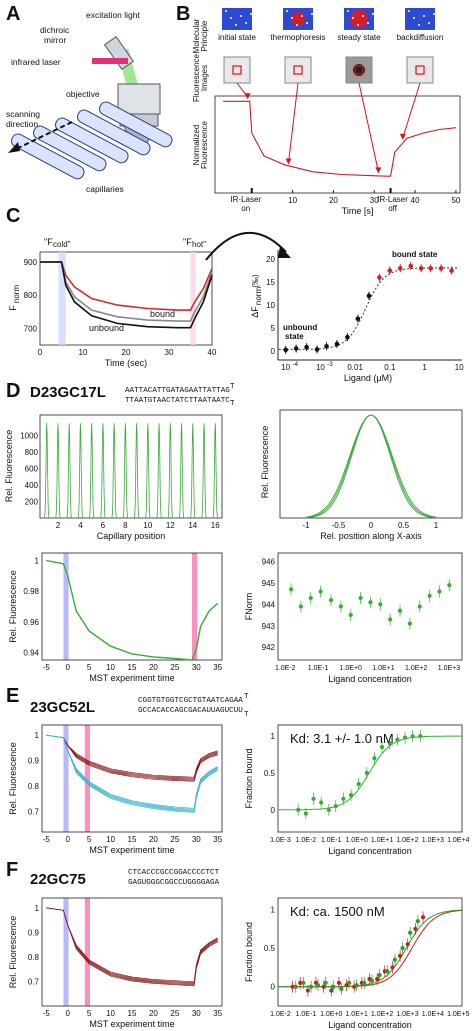 This screenshot has height=1031, width=474. Describe the element at coordinates (359, 37) in the screenshot. I see `state-label-2: steady state` at that location.